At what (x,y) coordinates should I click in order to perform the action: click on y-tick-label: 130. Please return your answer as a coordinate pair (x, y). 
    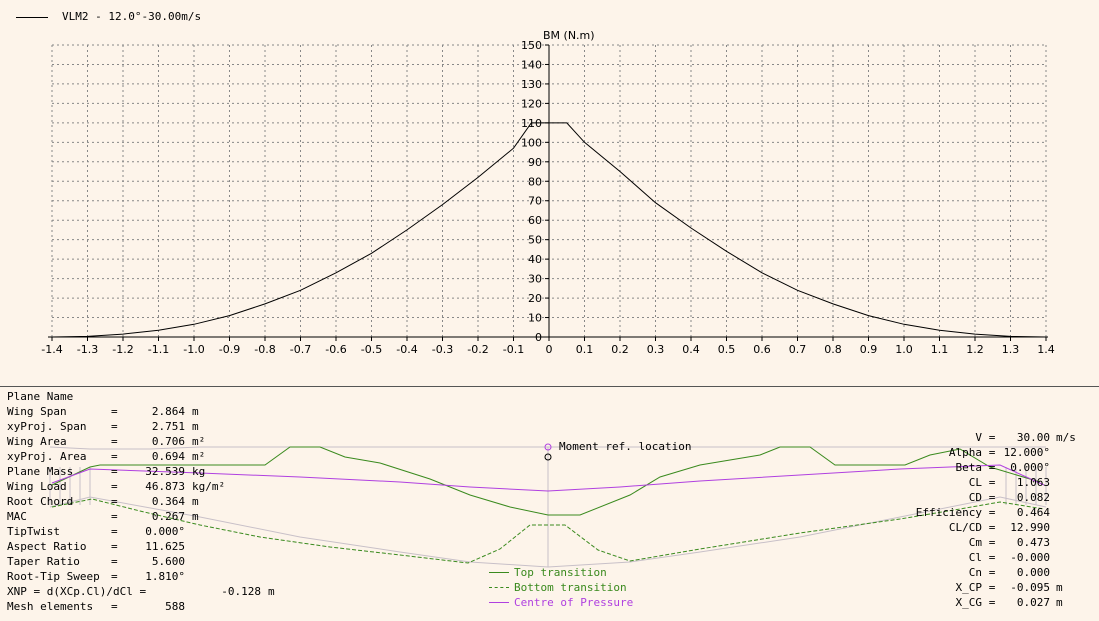
    Looking at the image, I should click on (531, 84).